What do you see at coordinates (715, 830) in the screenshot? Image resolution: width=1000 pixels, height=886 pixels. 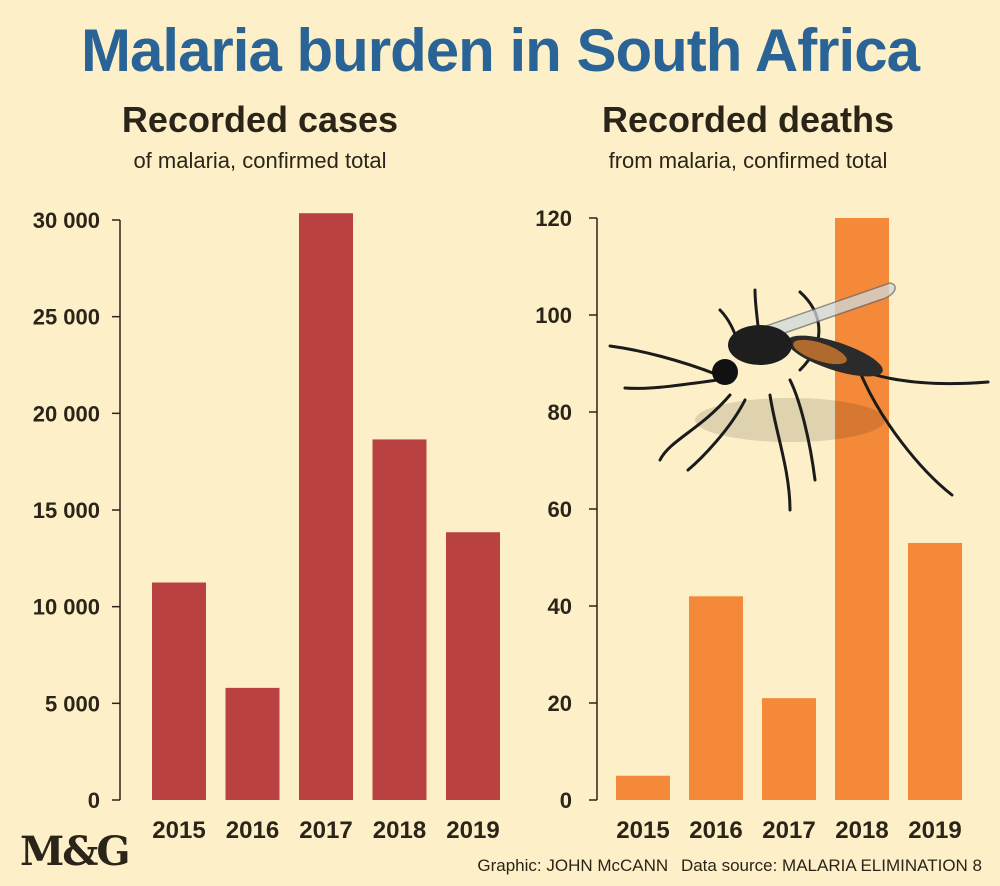 I see `deaths-x-tick-label: 2016` at bounding box center [715, 830].